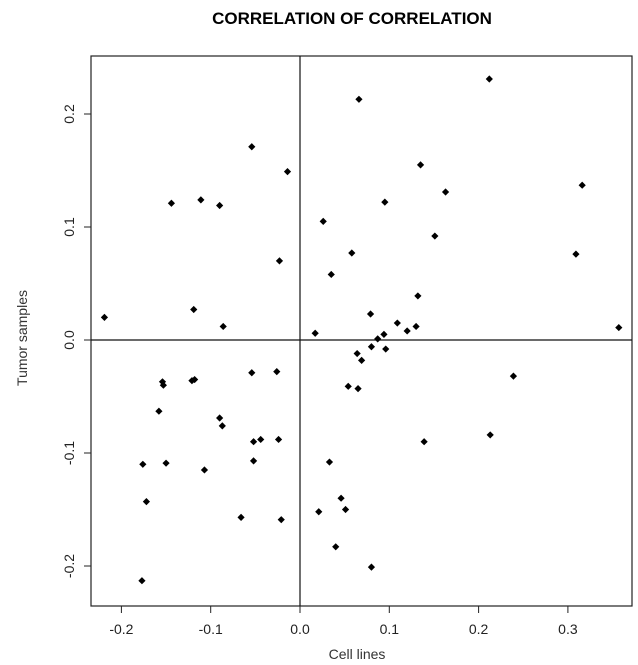  I want to click on y-axis-label: Tumor samples, so click(22, 338).